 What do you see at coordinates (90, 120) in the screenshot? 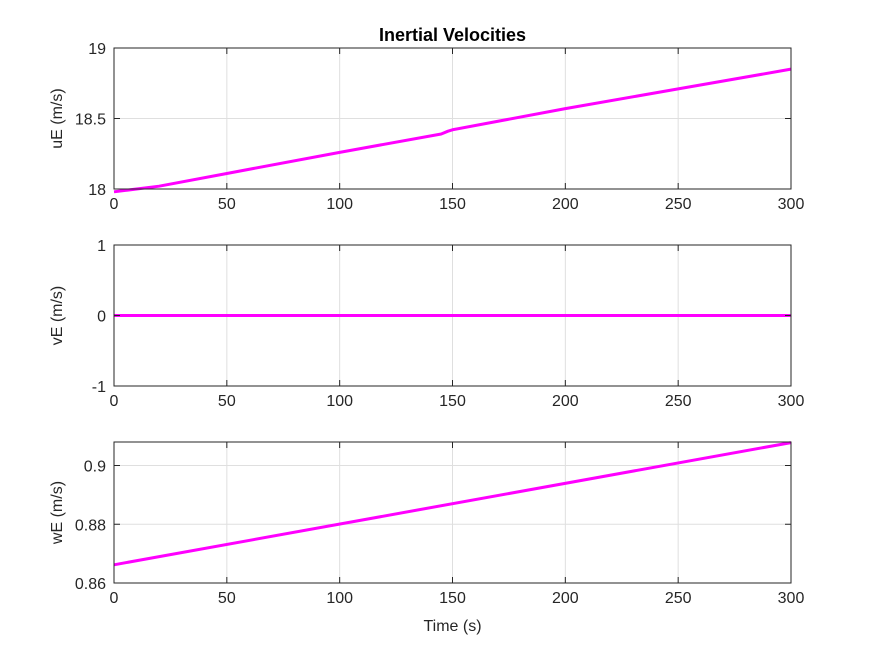
I see `y-tick-label: 18.5` at bounding box center [90, 120].